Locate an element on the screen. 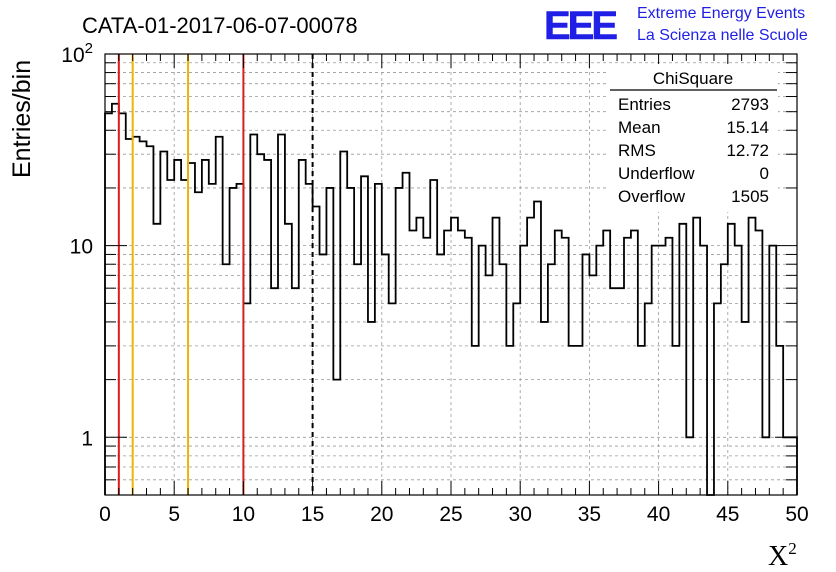 The width and height of the screenshot is (836, 572). logo-line2: La Scienza nelle Scuole is located at coordinates (722, 35).